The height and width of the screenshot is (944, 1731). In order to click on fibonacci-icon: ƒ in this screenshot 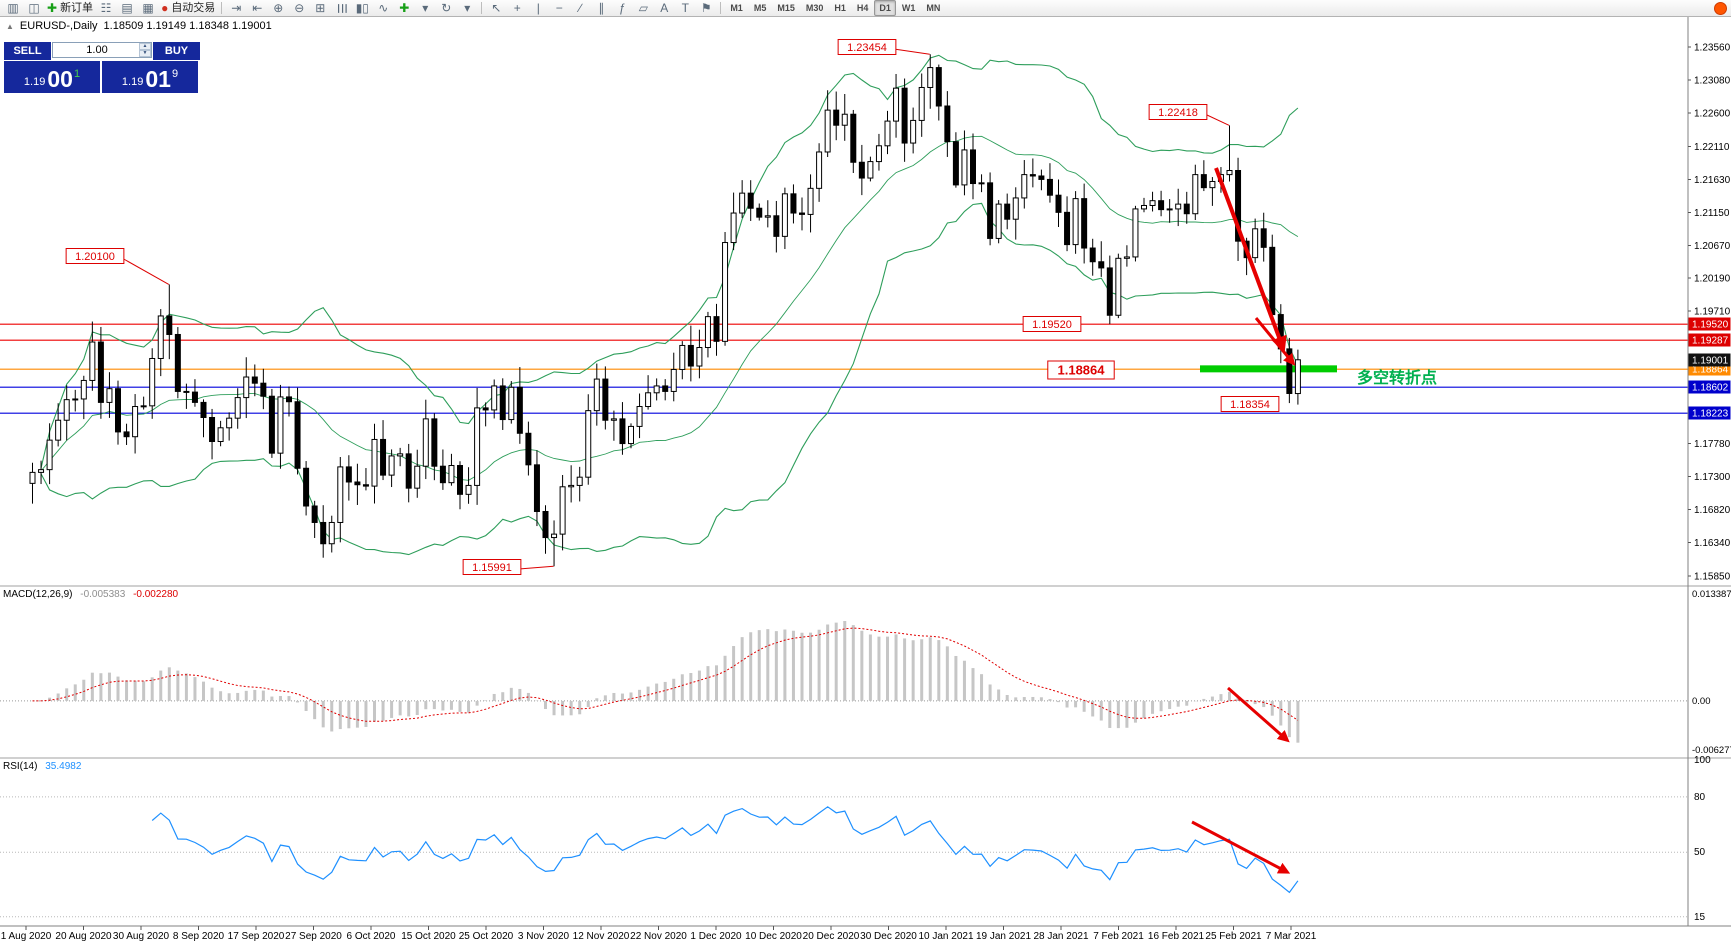, I will do `click(622, 8)`.